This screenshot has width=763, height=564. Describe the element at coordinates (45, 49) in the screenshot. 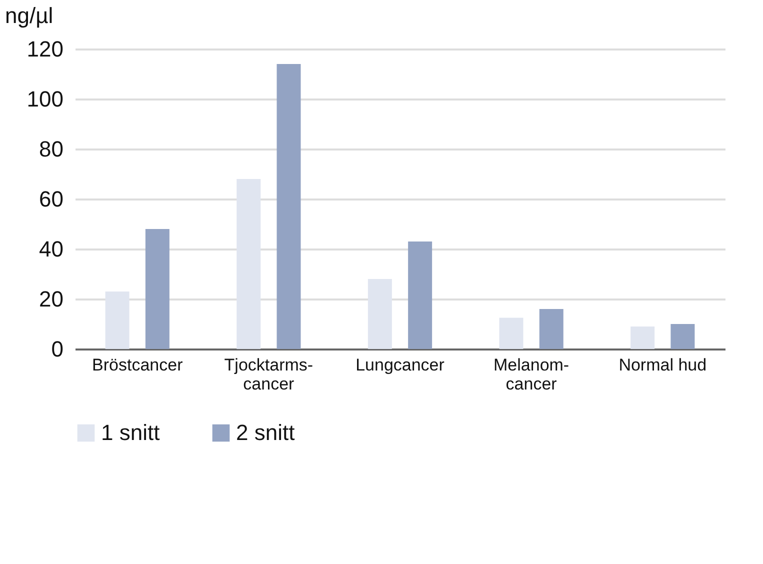

I see `y-tick-label: 120` at that location.